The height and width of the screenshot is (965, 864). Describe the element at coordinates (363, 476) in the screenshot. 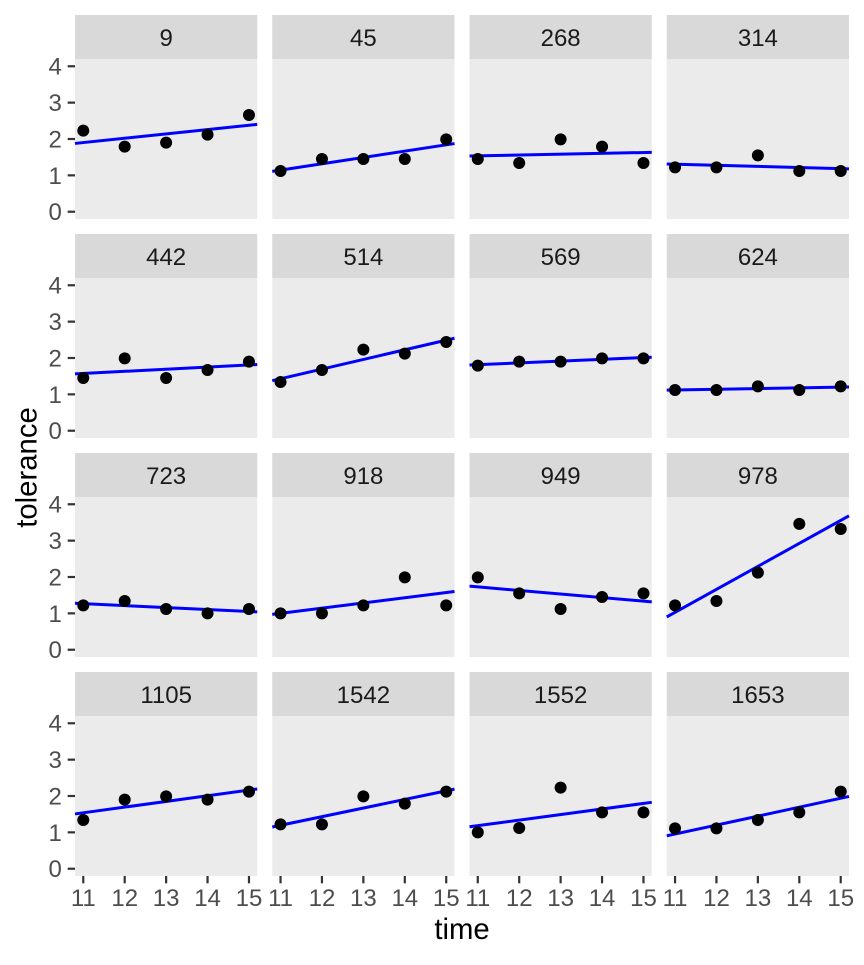

I see `svg-text: 918` at that location.